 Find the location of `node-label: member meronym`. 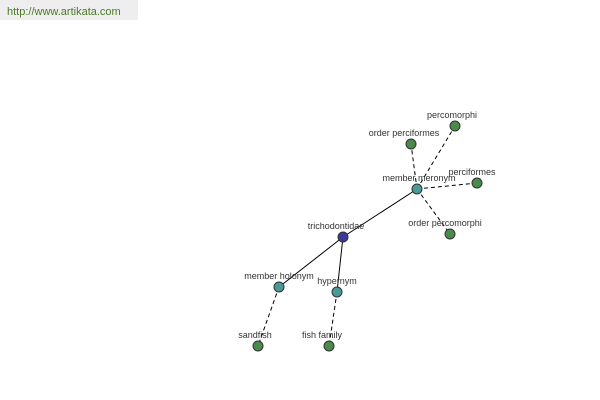

node-label: member meronym is located at coordinates (418, 178).